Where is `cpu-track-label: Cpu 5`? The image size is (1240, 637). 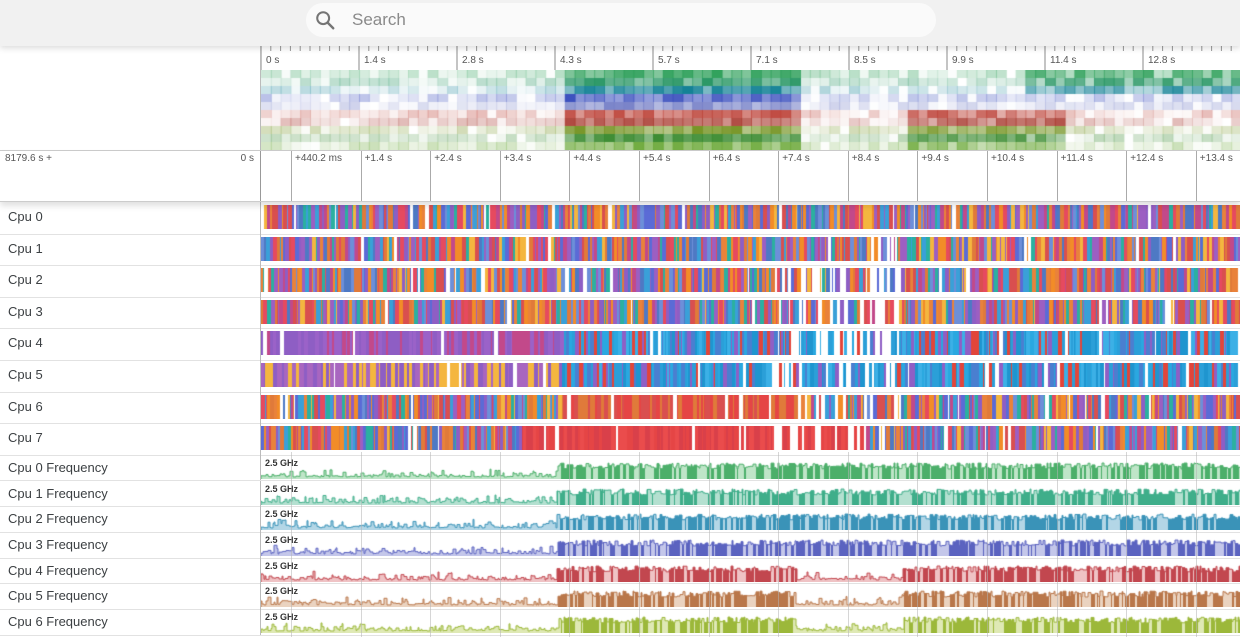 cpu-track-label: Cpu 5 is located at coordinates (25, 374).